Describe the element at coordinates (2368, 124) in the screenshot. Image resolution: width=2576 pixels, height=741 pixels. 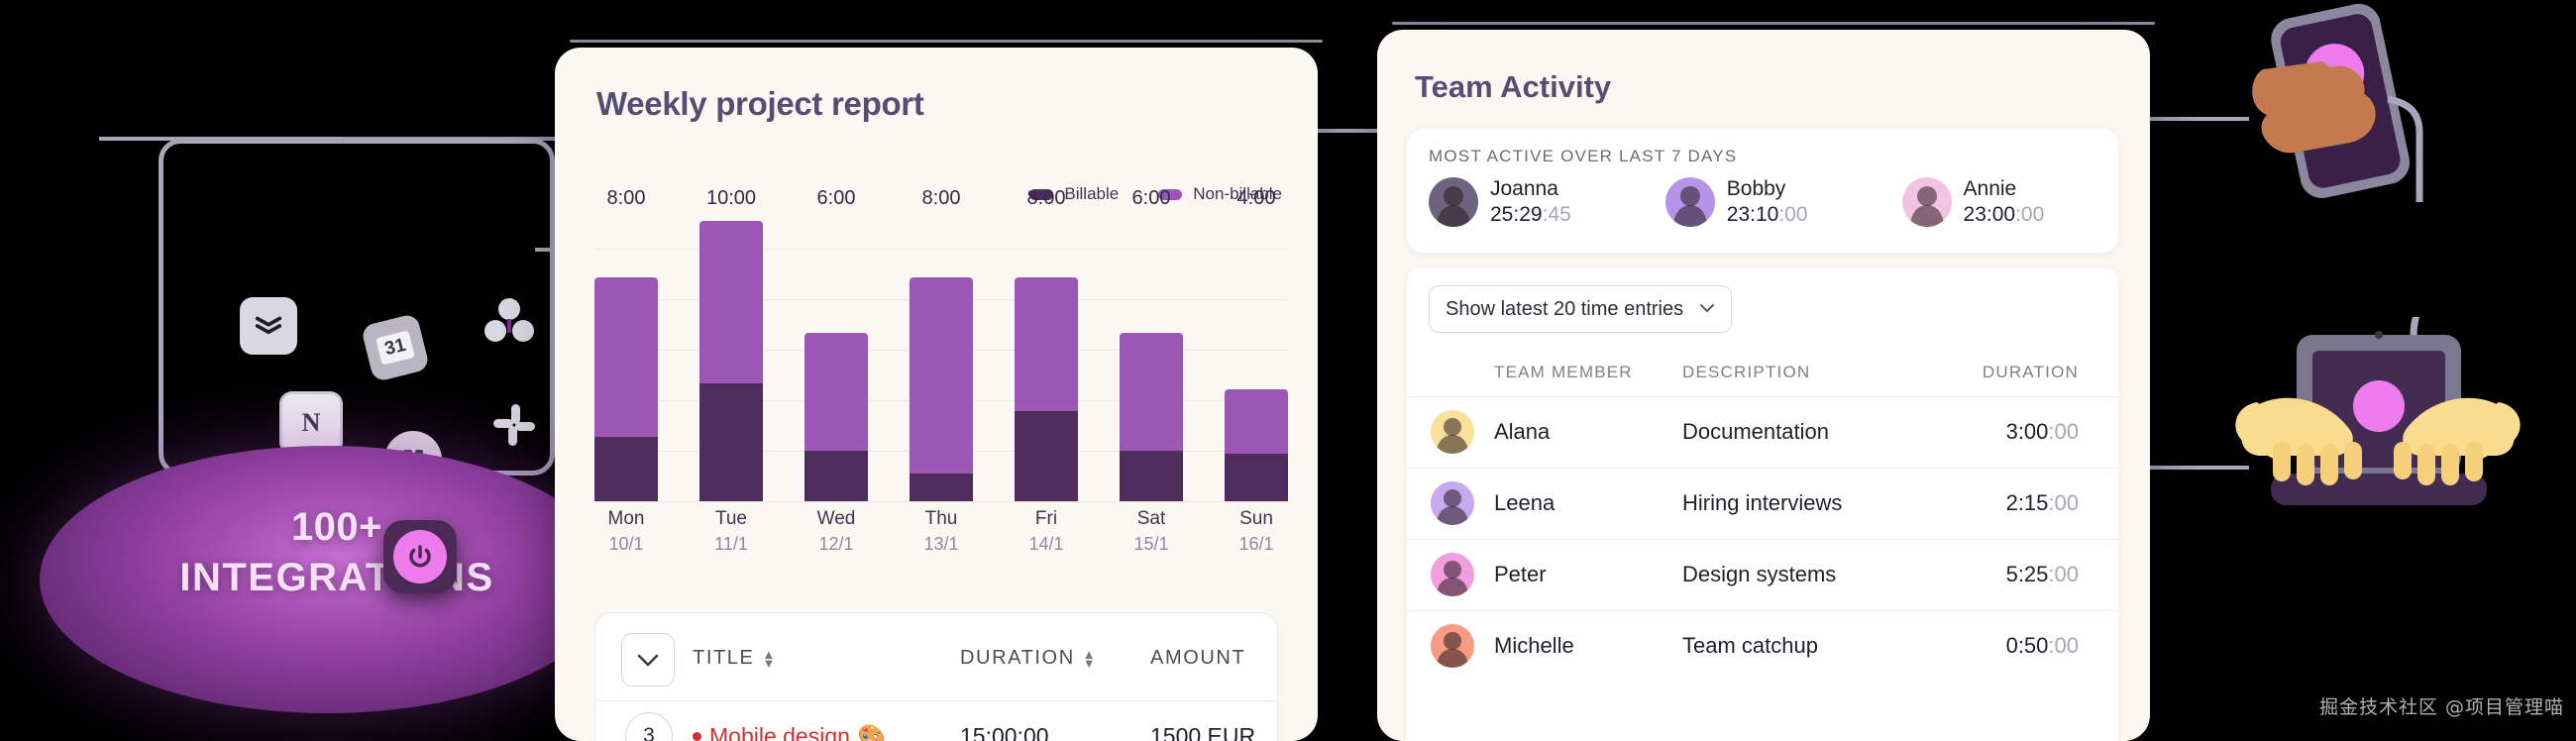
I see `hand-holding-phone-illustration` at that location.